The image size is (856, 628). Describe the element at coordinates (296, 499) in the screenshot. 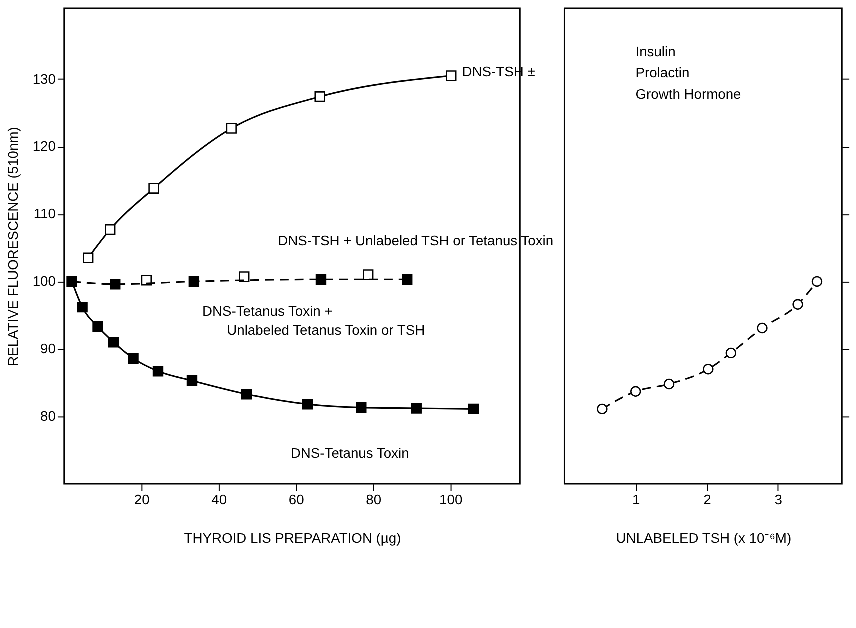

I see `x-tick-label: 60` at that location.